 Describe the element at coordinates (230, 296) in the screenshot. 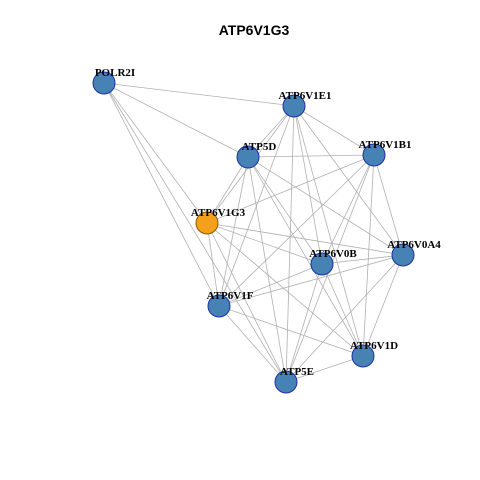

I see `node-label: ATP6V1F` at that location.